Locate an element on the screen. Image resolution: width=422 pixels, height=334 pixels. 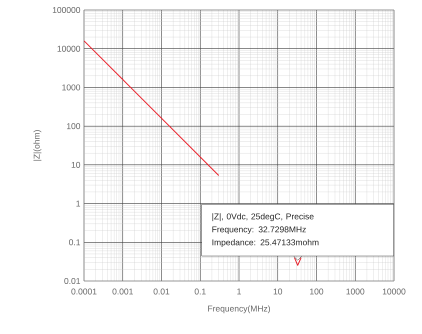
y-tick-label: 100000 is located at coordinates (66, 10).